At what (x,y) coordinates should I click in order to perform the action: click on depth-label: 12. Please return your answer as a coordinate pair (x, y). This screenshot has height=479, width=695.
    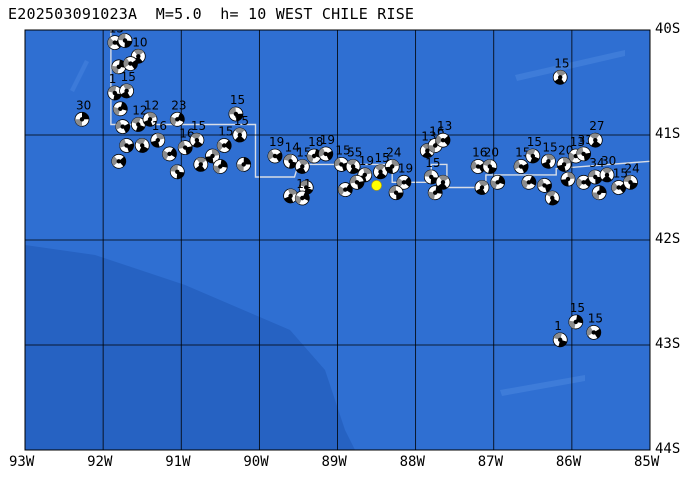
    Looking at the image, I should click on (151, 105).